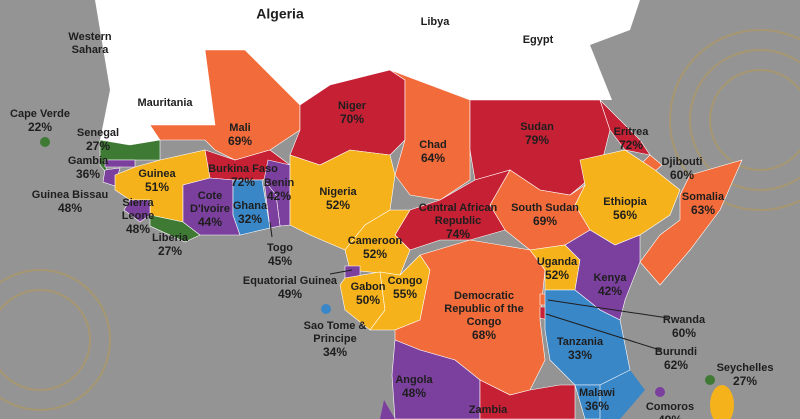  I want to click on share-label: 51%, so click(157, 187).